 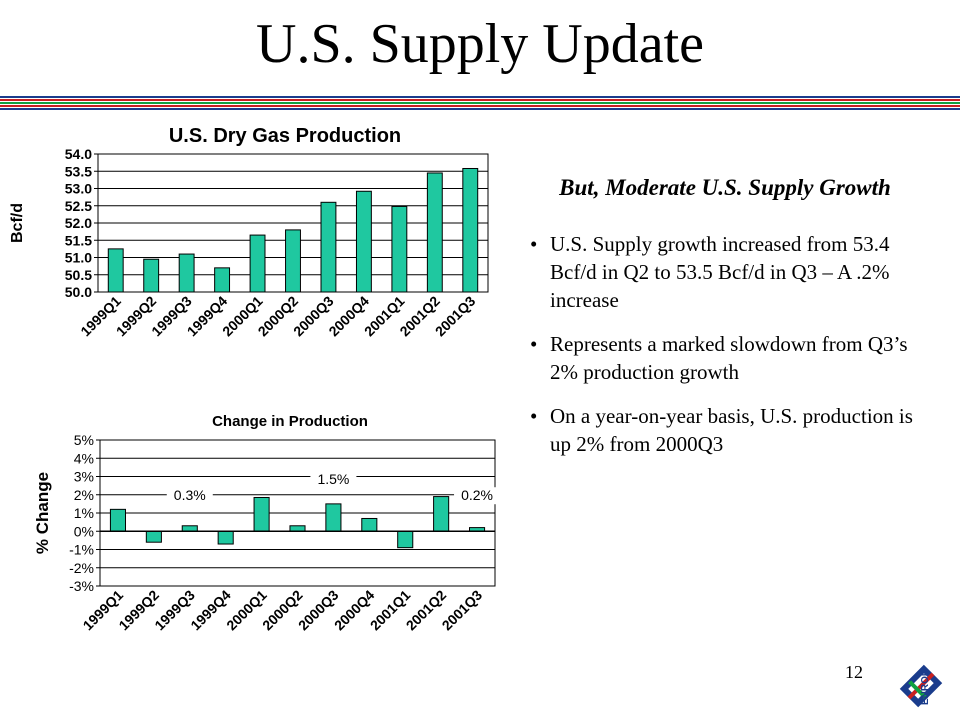 I want to click on y-tick-label: 53.5, so click(x=78, y=171).